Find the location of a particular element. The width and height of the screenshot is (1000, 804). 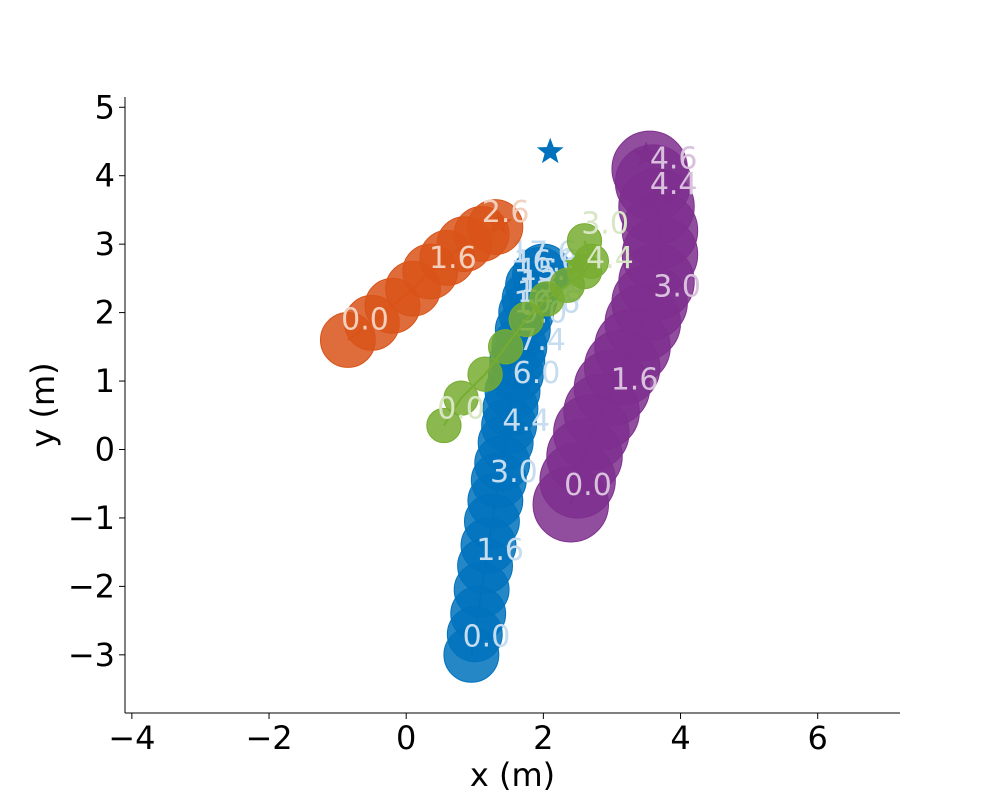

x-ticks: −4 −2 0 2 4 6 is located at coordinates (468, 735).